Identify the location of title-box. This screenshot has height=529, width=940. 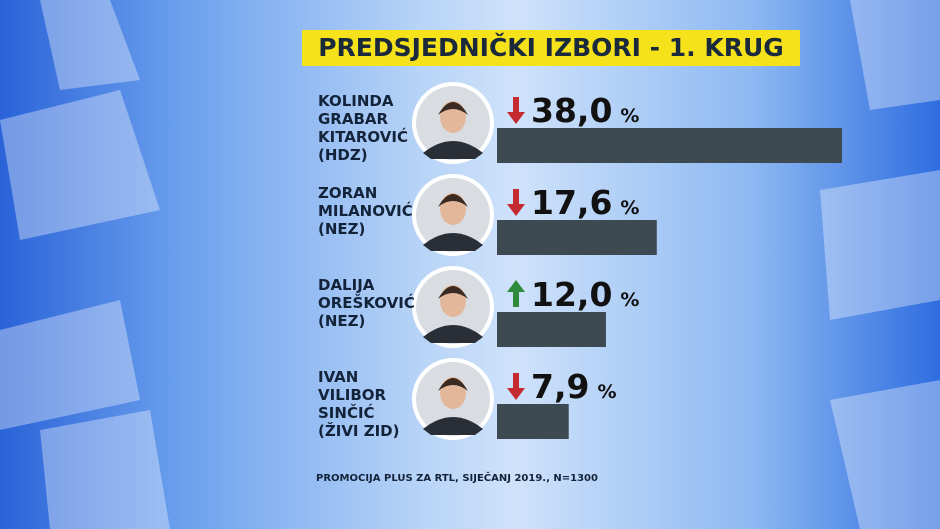
(551, 48).